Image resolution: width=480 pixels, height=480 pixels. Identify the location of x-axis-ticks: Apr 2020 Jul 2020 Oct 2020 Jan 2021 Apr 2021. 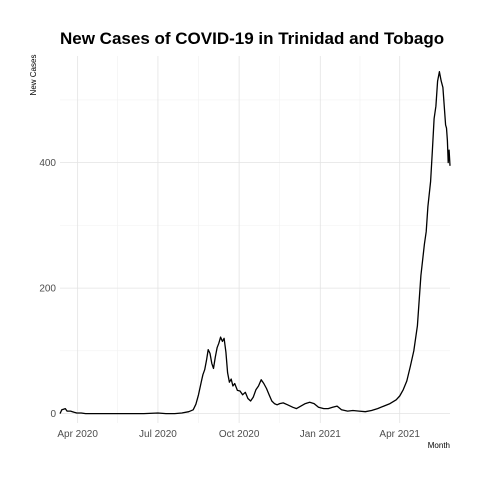
(238, 434).